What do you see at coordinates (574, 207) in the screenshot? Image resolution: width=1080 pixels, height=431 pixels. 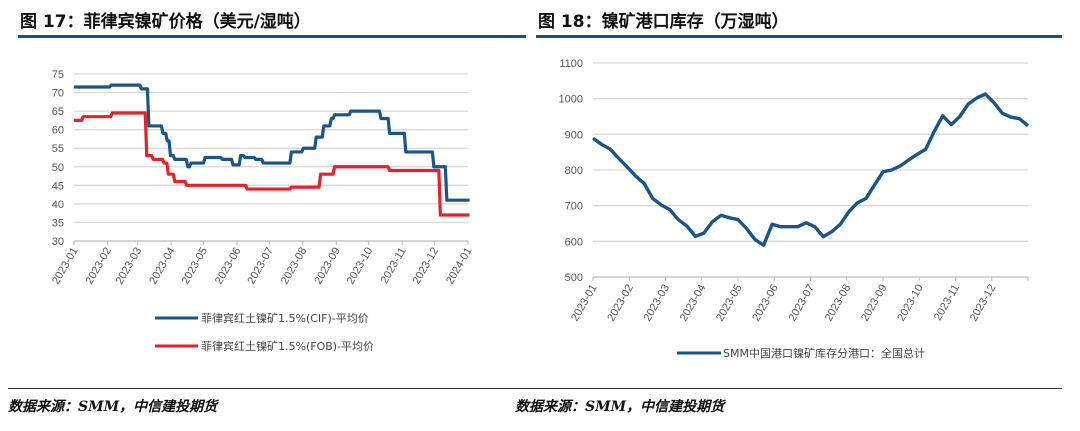 I see `y-tick-label: 700` at bounding box center [574, 207].